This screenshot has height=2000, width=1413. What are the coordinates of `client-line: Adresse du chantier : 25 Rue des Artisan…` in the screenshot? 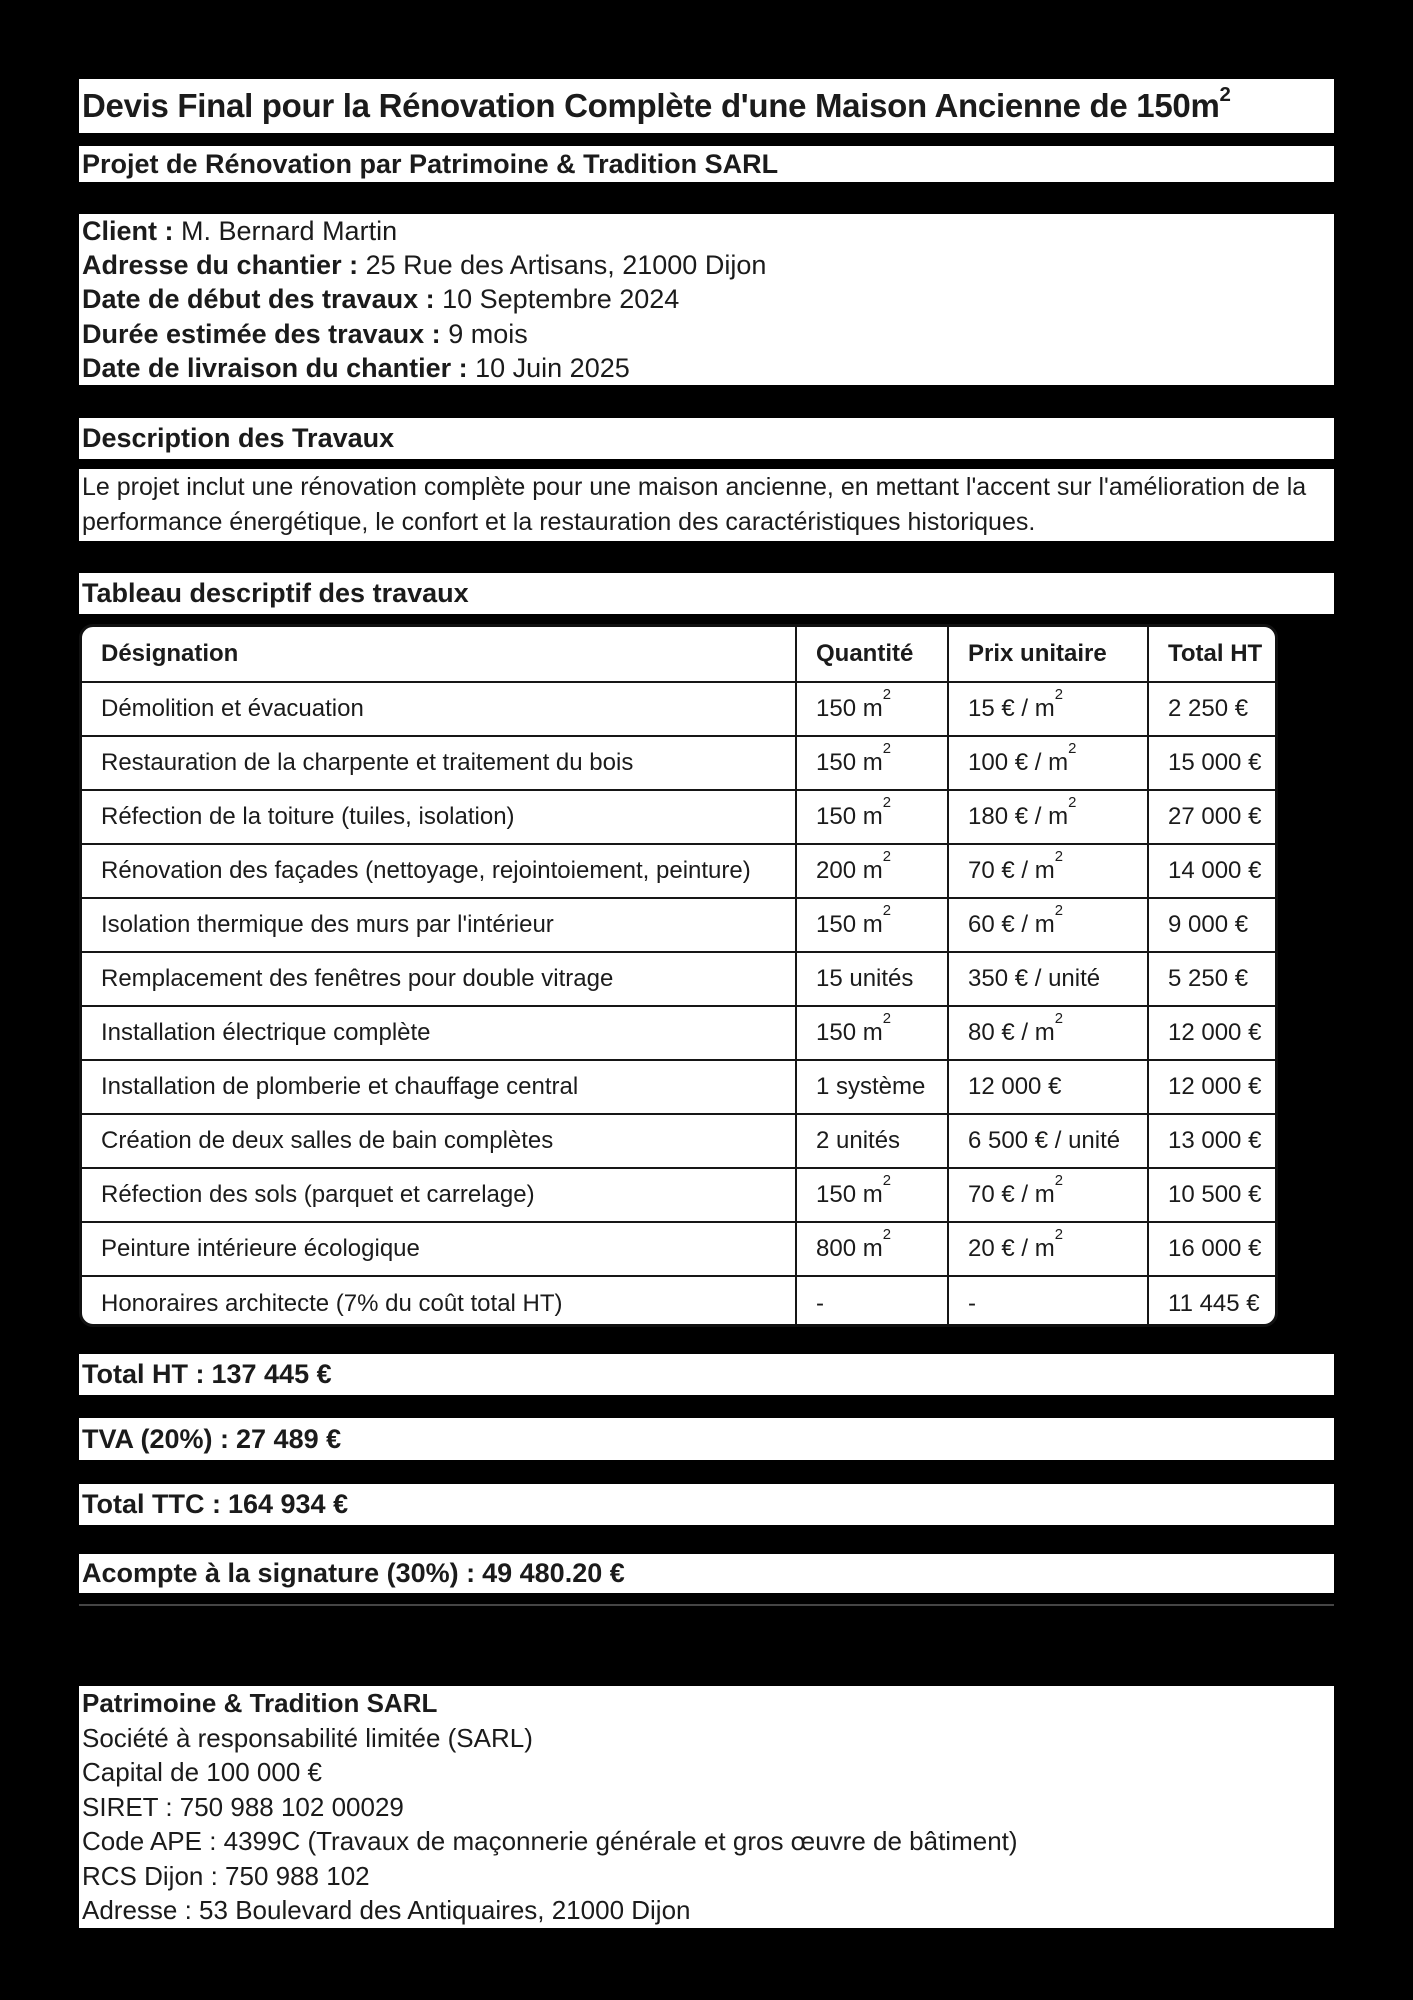 It's located at (706, 265).